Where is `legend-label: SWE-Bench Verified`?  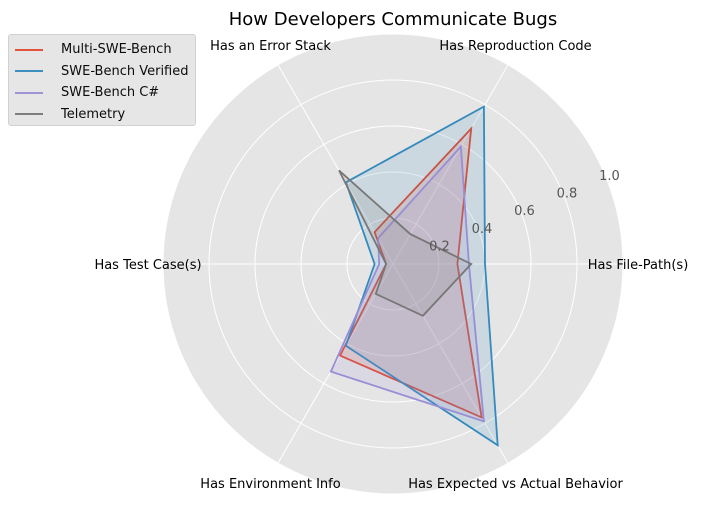
legend-label: SWE-Bench Verified is located at coordinates (125, 71).